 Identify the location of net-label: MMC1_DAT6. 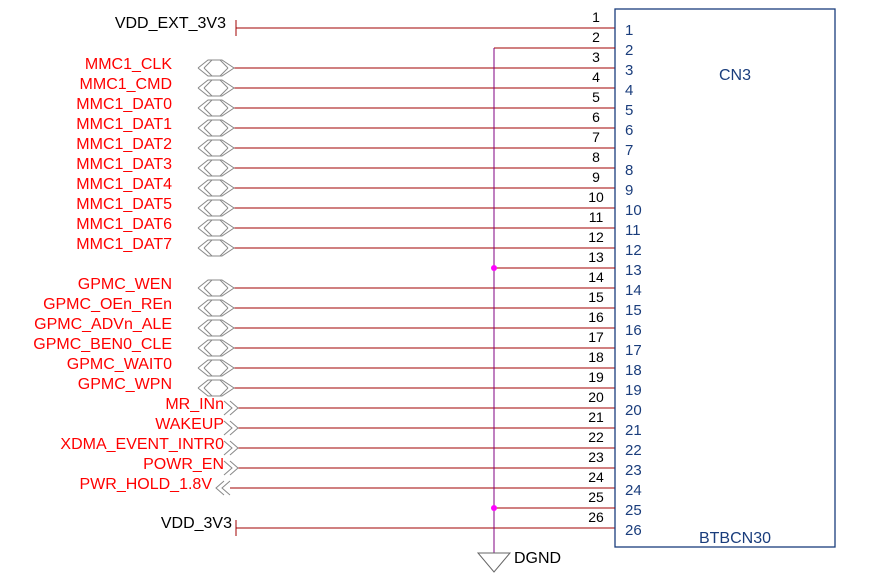
(124, 224).